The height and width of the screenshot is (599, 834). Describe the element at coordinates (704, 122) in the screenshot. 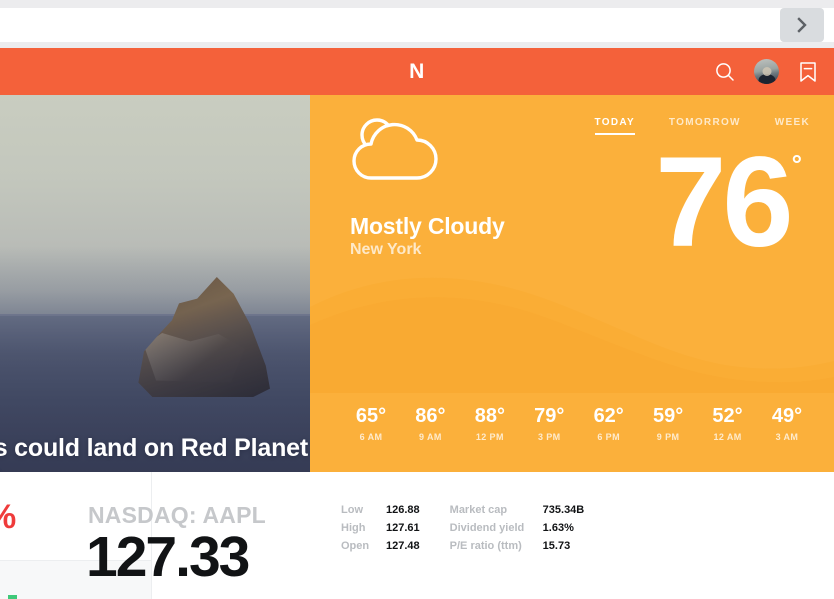

I see `tab-tomorrow: TOMORROW` at that location.